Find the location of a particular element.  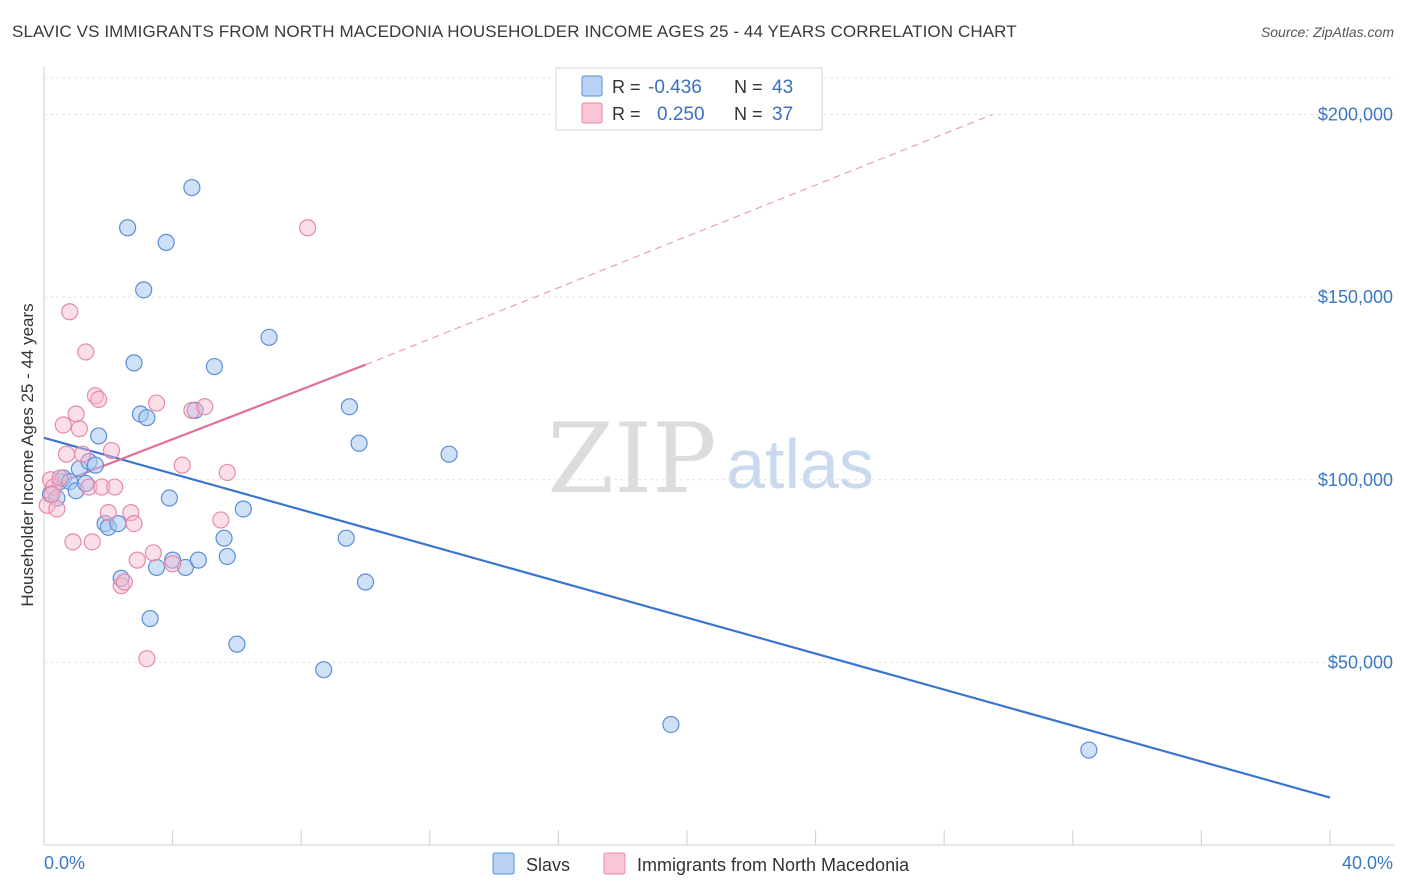

legend-swatch-macedonia is located at coordinates (592, 113).